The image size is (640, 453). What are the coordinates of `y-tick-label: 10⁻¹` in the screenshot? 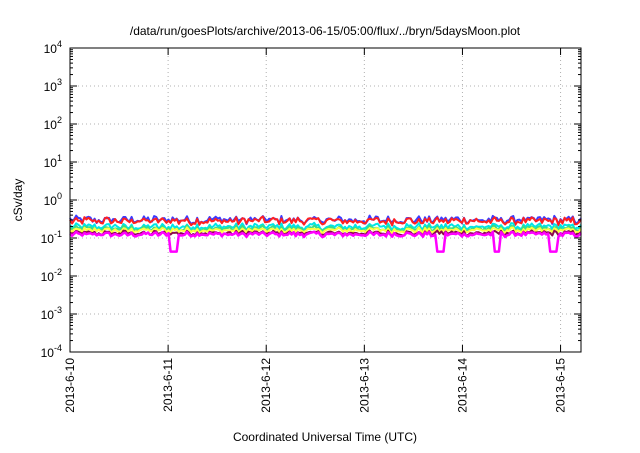 It's located at (51, 237).